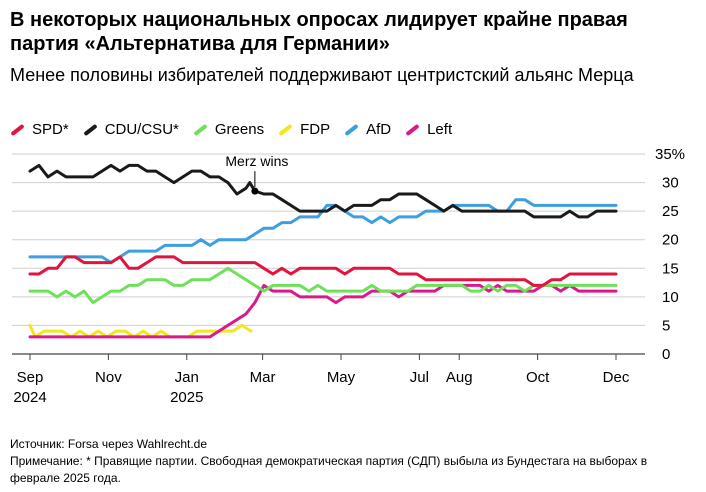 This screenshot has width=706, height=492. Describe the element at coordinates (263, 377) in the screenshot. I see `x-tick-label: Mar` at that location.